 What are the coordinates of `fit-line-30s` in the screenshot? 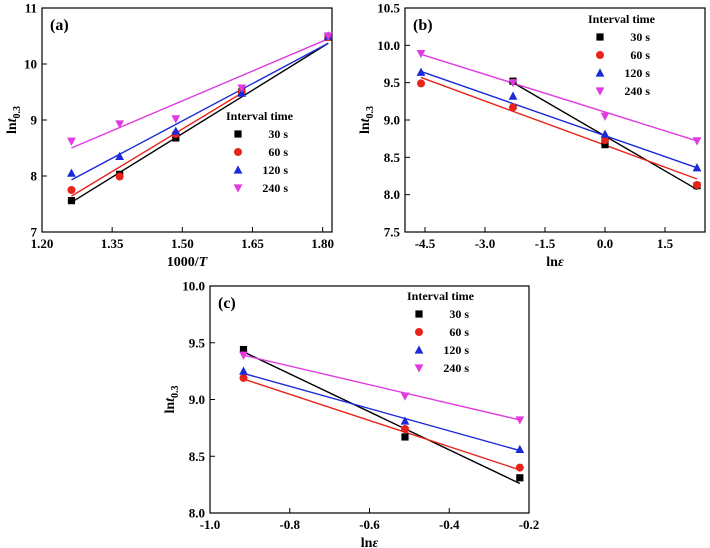 It's located at (382, 418).